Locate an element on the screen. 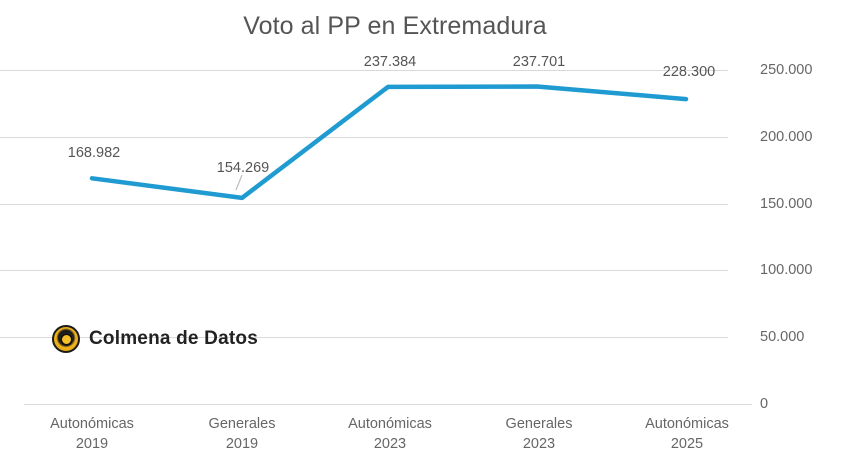  watermark-label: Colmena de Datos is located at coordinates (173, 338).